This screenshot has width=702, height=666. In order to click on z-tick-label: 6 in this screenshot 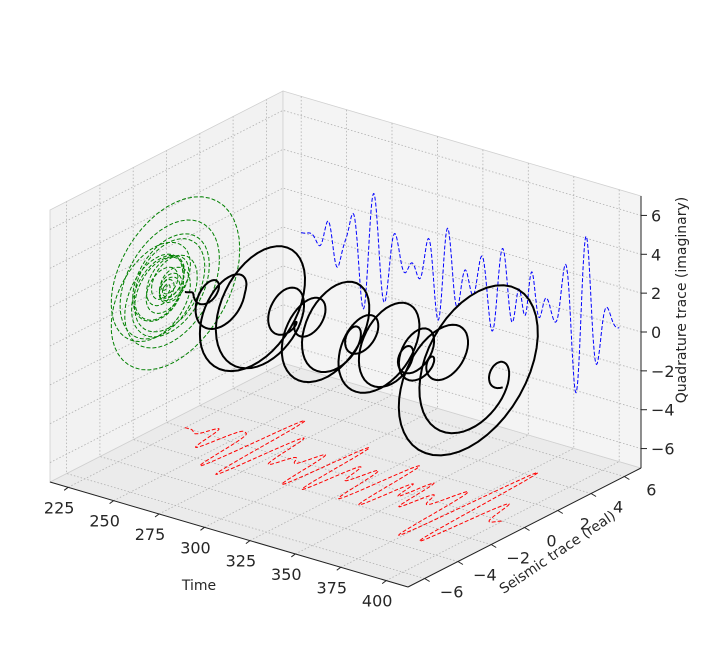, I will do `click(656, 215)`.